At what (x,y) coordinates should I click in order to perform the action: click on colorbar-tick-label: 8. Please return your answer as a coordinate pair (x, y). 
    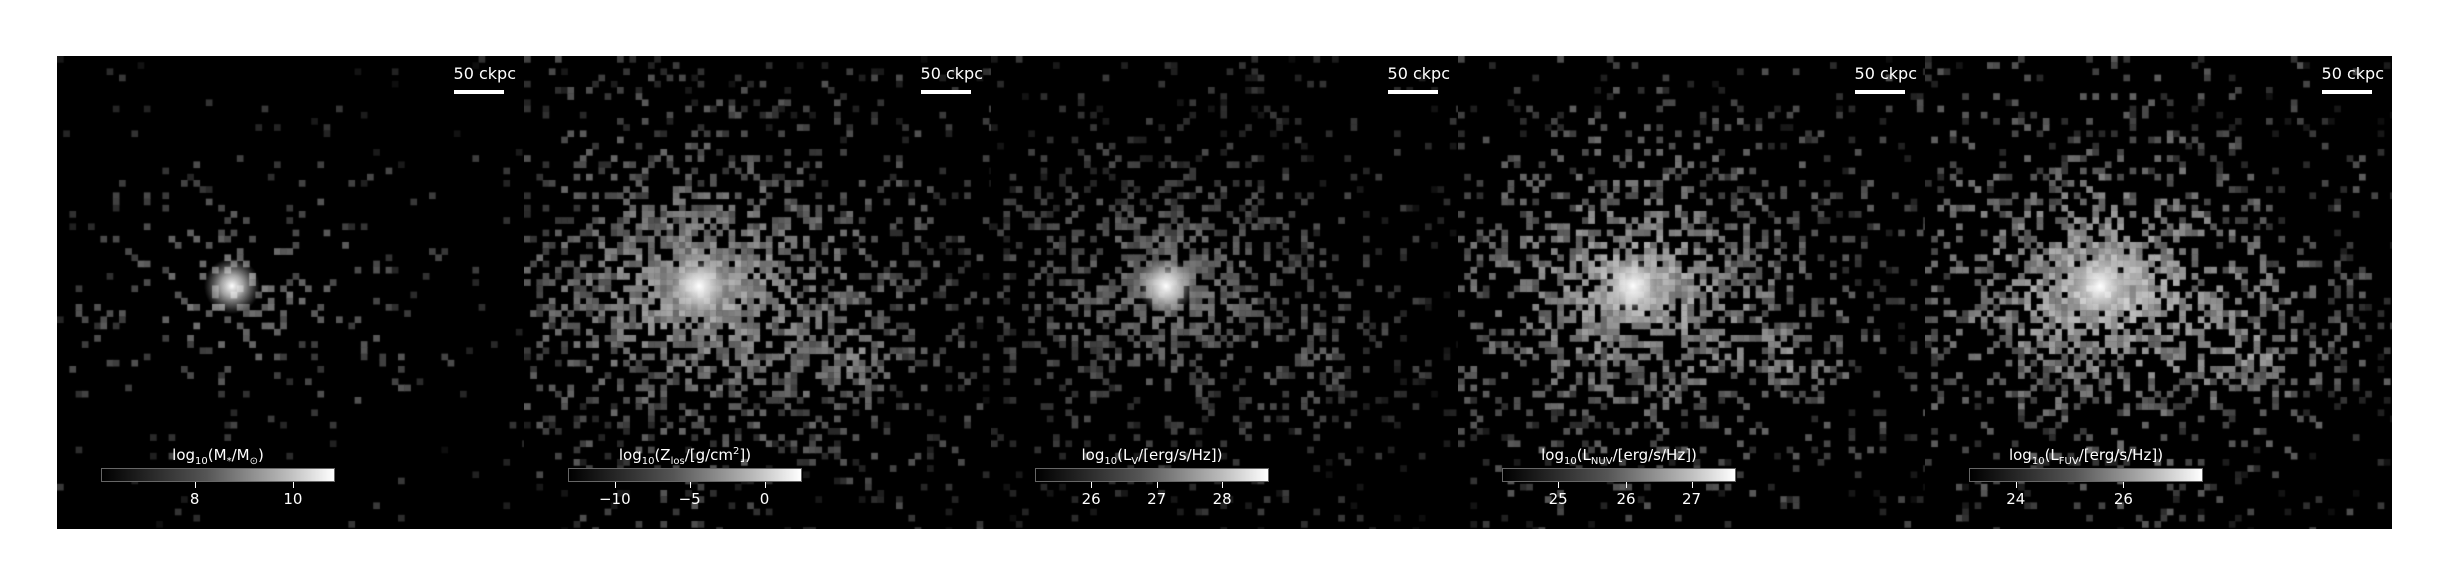
    Looking at the image, I should click on (194, 499).